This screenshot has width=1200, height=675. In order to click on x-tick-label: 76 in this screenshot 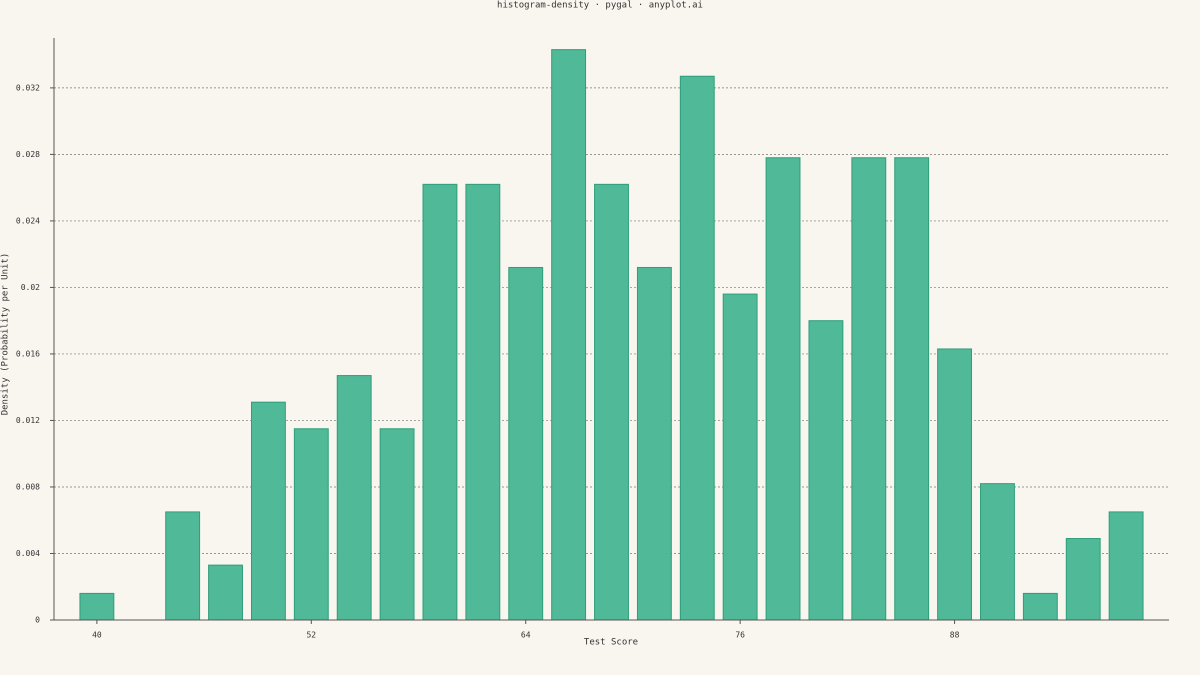, I will do `click(740, 635)`.